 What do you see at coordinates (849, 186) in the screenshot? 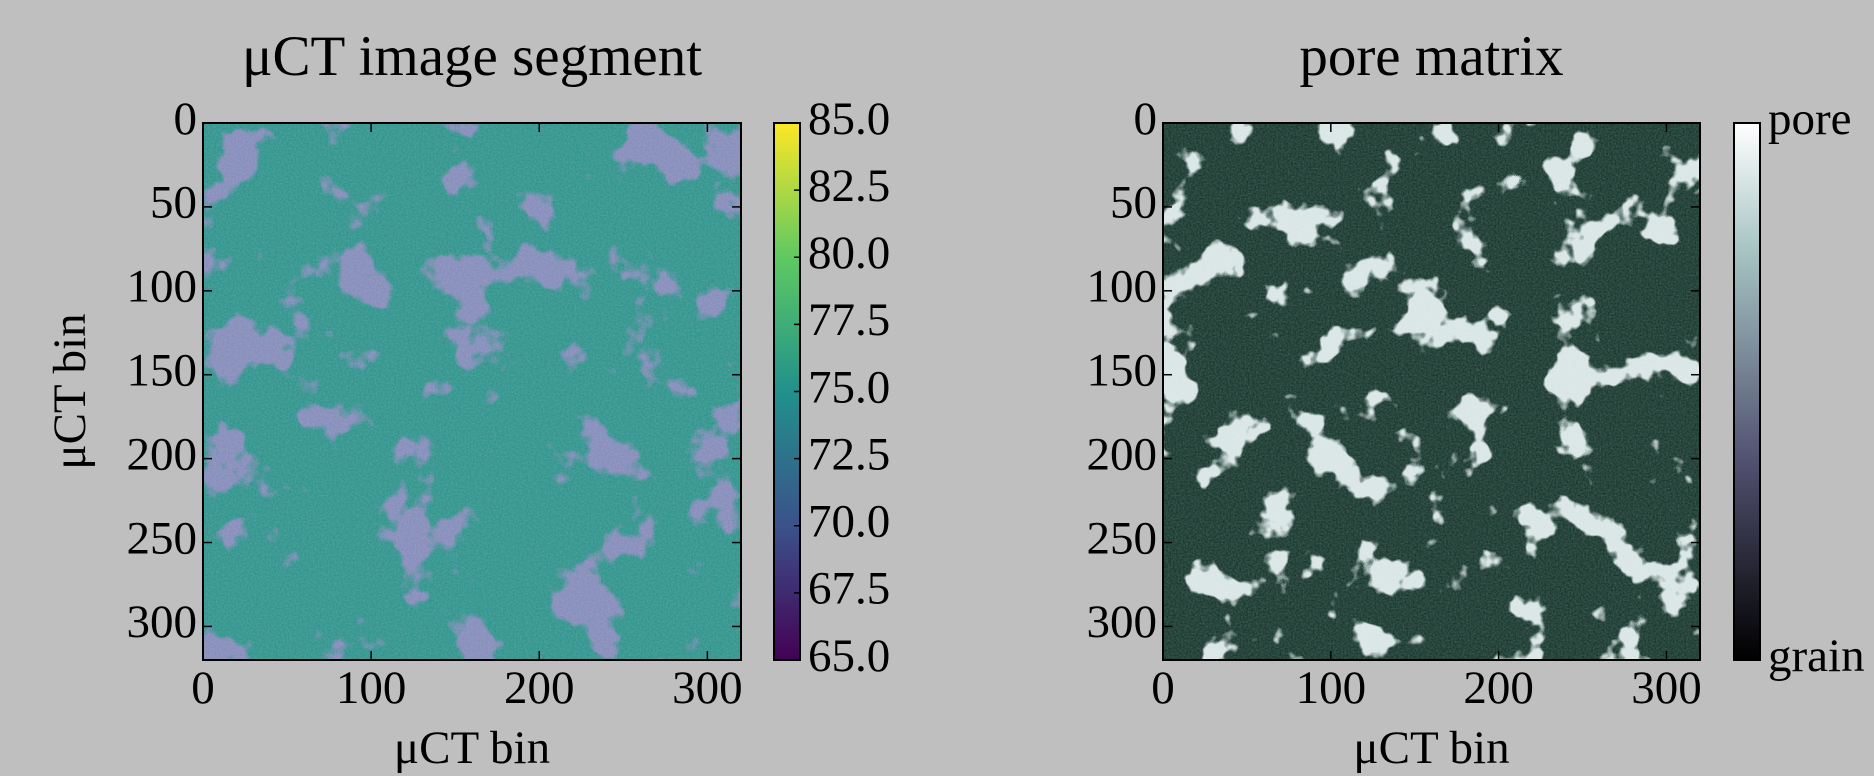
I see `colorbar-tick-label: 82.5` at bounding box center [849, 186].